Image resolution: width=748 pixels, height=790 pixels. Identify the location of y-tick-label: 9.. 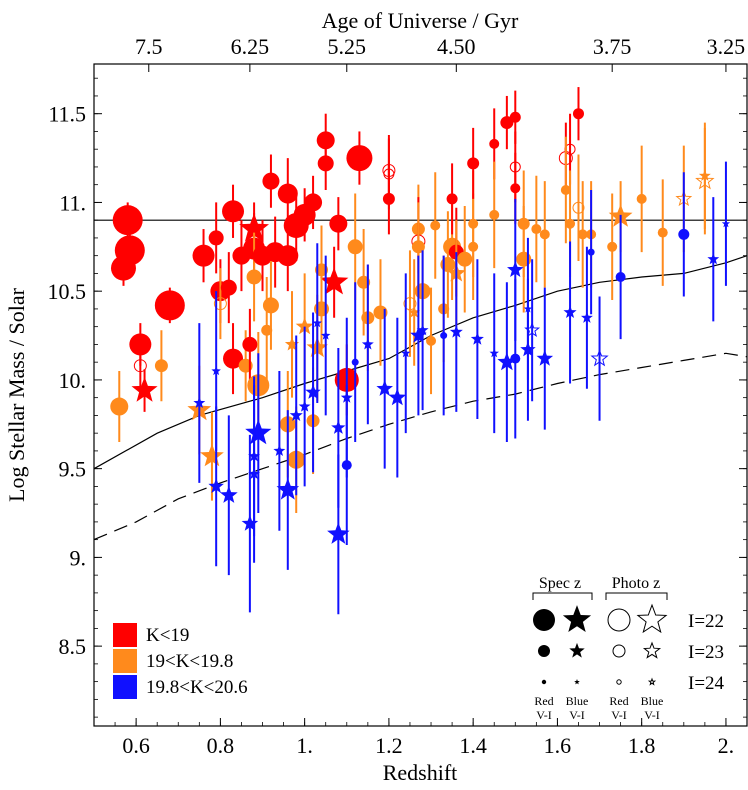
(78, 557).